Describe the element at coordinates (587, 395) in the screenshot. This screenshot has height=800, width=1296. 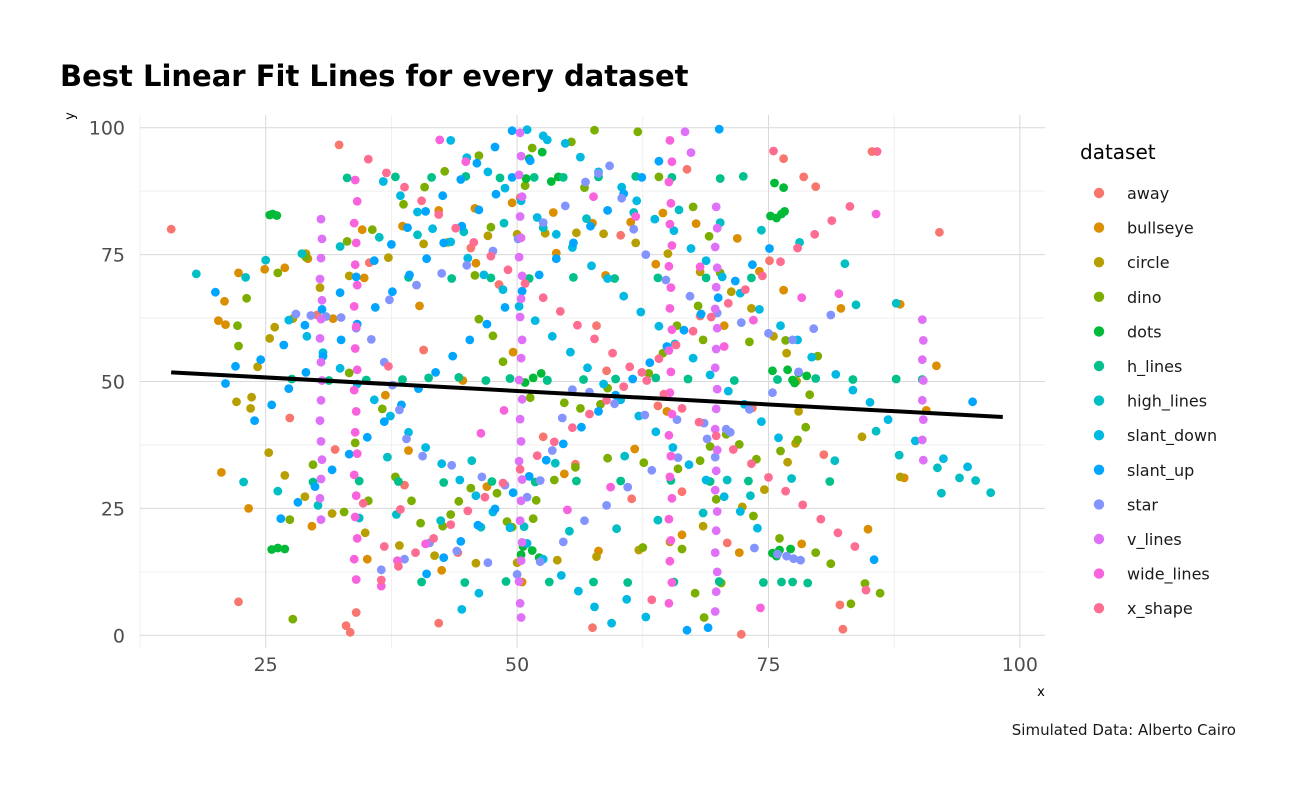
I see `fit-line-layer` at that location.